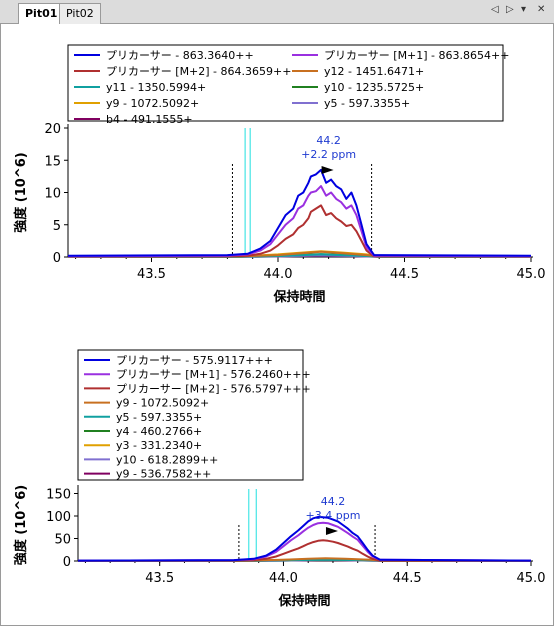 The image size is (554, 626). Describe the element at coordinates (163, 474) in the screenshot. I see `legend-item-label: y9 - 536.7582++` at that location.